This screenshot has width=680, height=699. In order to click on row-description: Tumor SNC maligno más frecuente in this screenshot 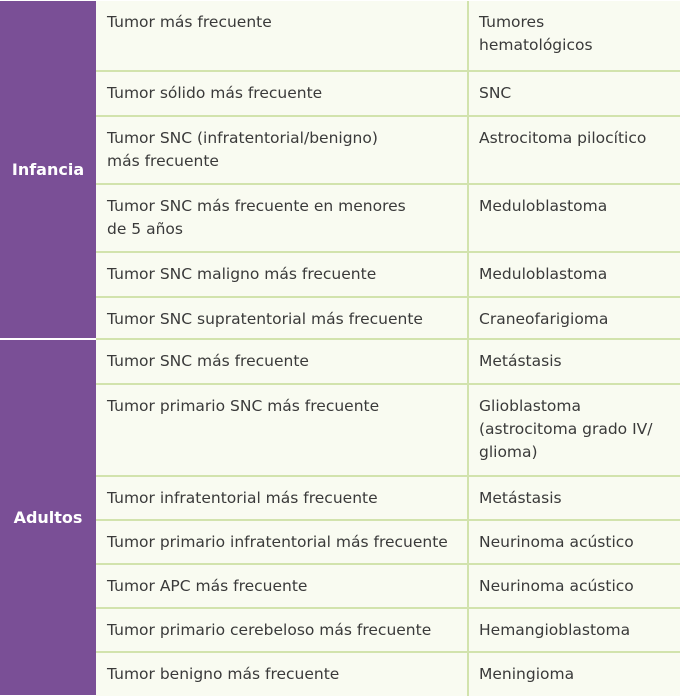, I will do `click(282, 275)`.